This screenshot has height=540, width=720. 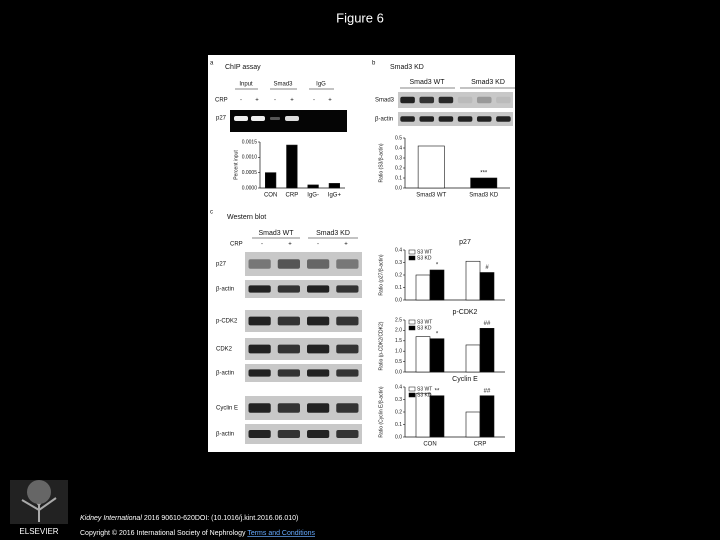 I want to click on x-tick-label: CRP, so click(x=292, y=196).